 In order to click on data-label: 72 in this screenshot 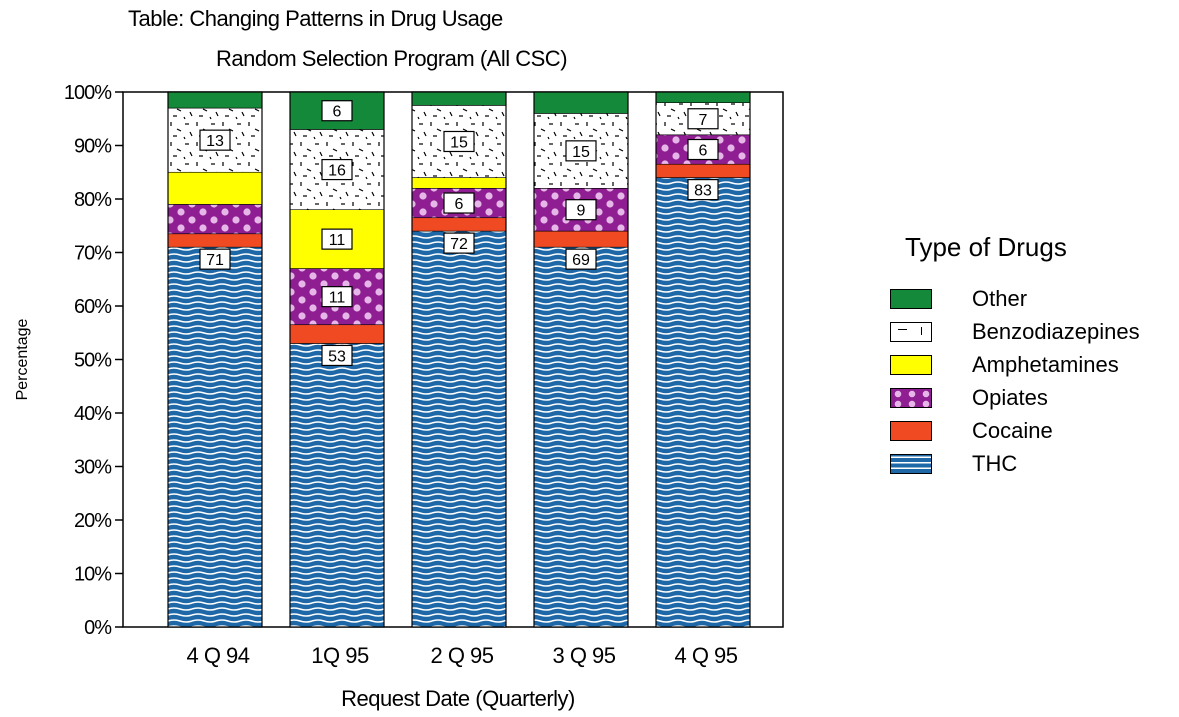, I will do `click(459, 244)`.